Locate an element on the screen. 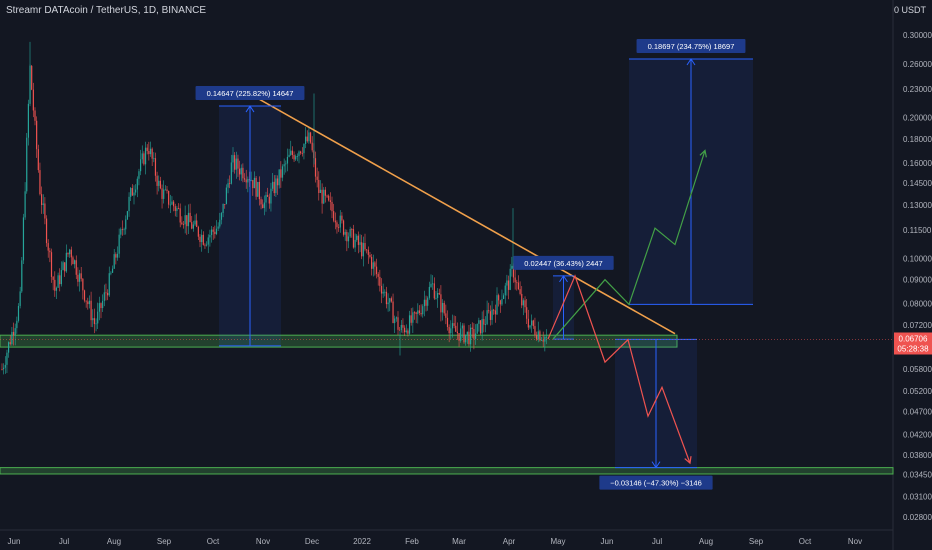  x-tick-label: Apr is located at coordinates (509, 541).